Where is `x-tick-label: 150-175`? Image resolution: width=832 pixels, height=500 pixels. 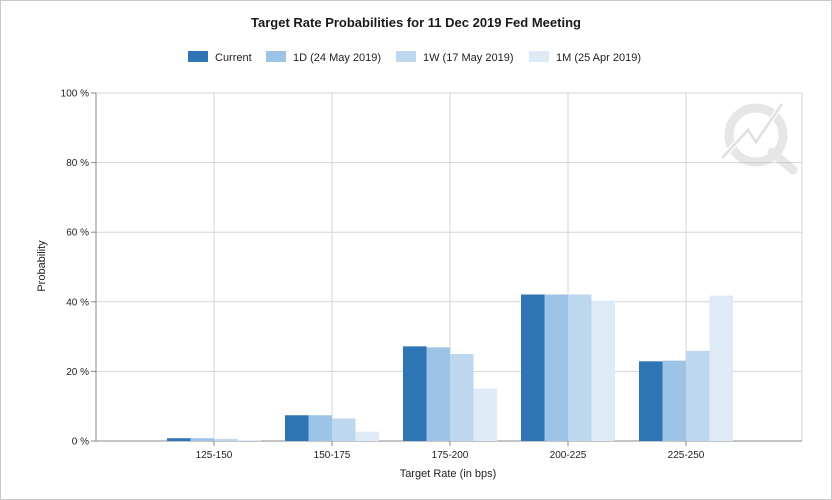
x-tick-label: 150-175 is located at coordinates (332, 455).